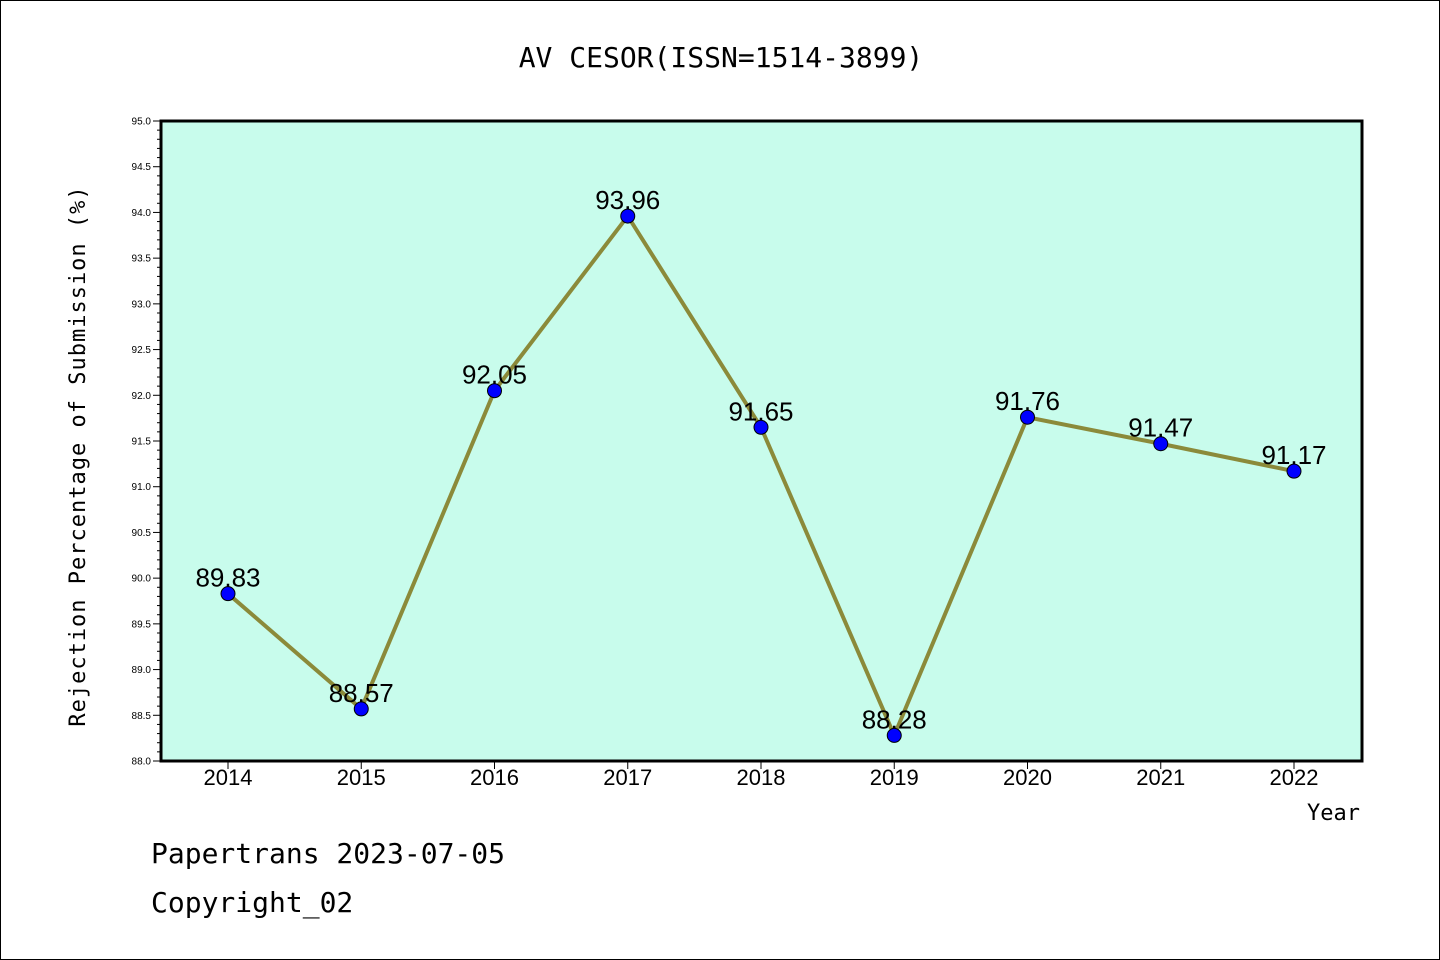 The height and width of the screenshot is (960, 1440). What do you see at coordinates (142, 487) in the screenshot?
I see `y-tick-label: 91.0` at bounding box center [142, 487].